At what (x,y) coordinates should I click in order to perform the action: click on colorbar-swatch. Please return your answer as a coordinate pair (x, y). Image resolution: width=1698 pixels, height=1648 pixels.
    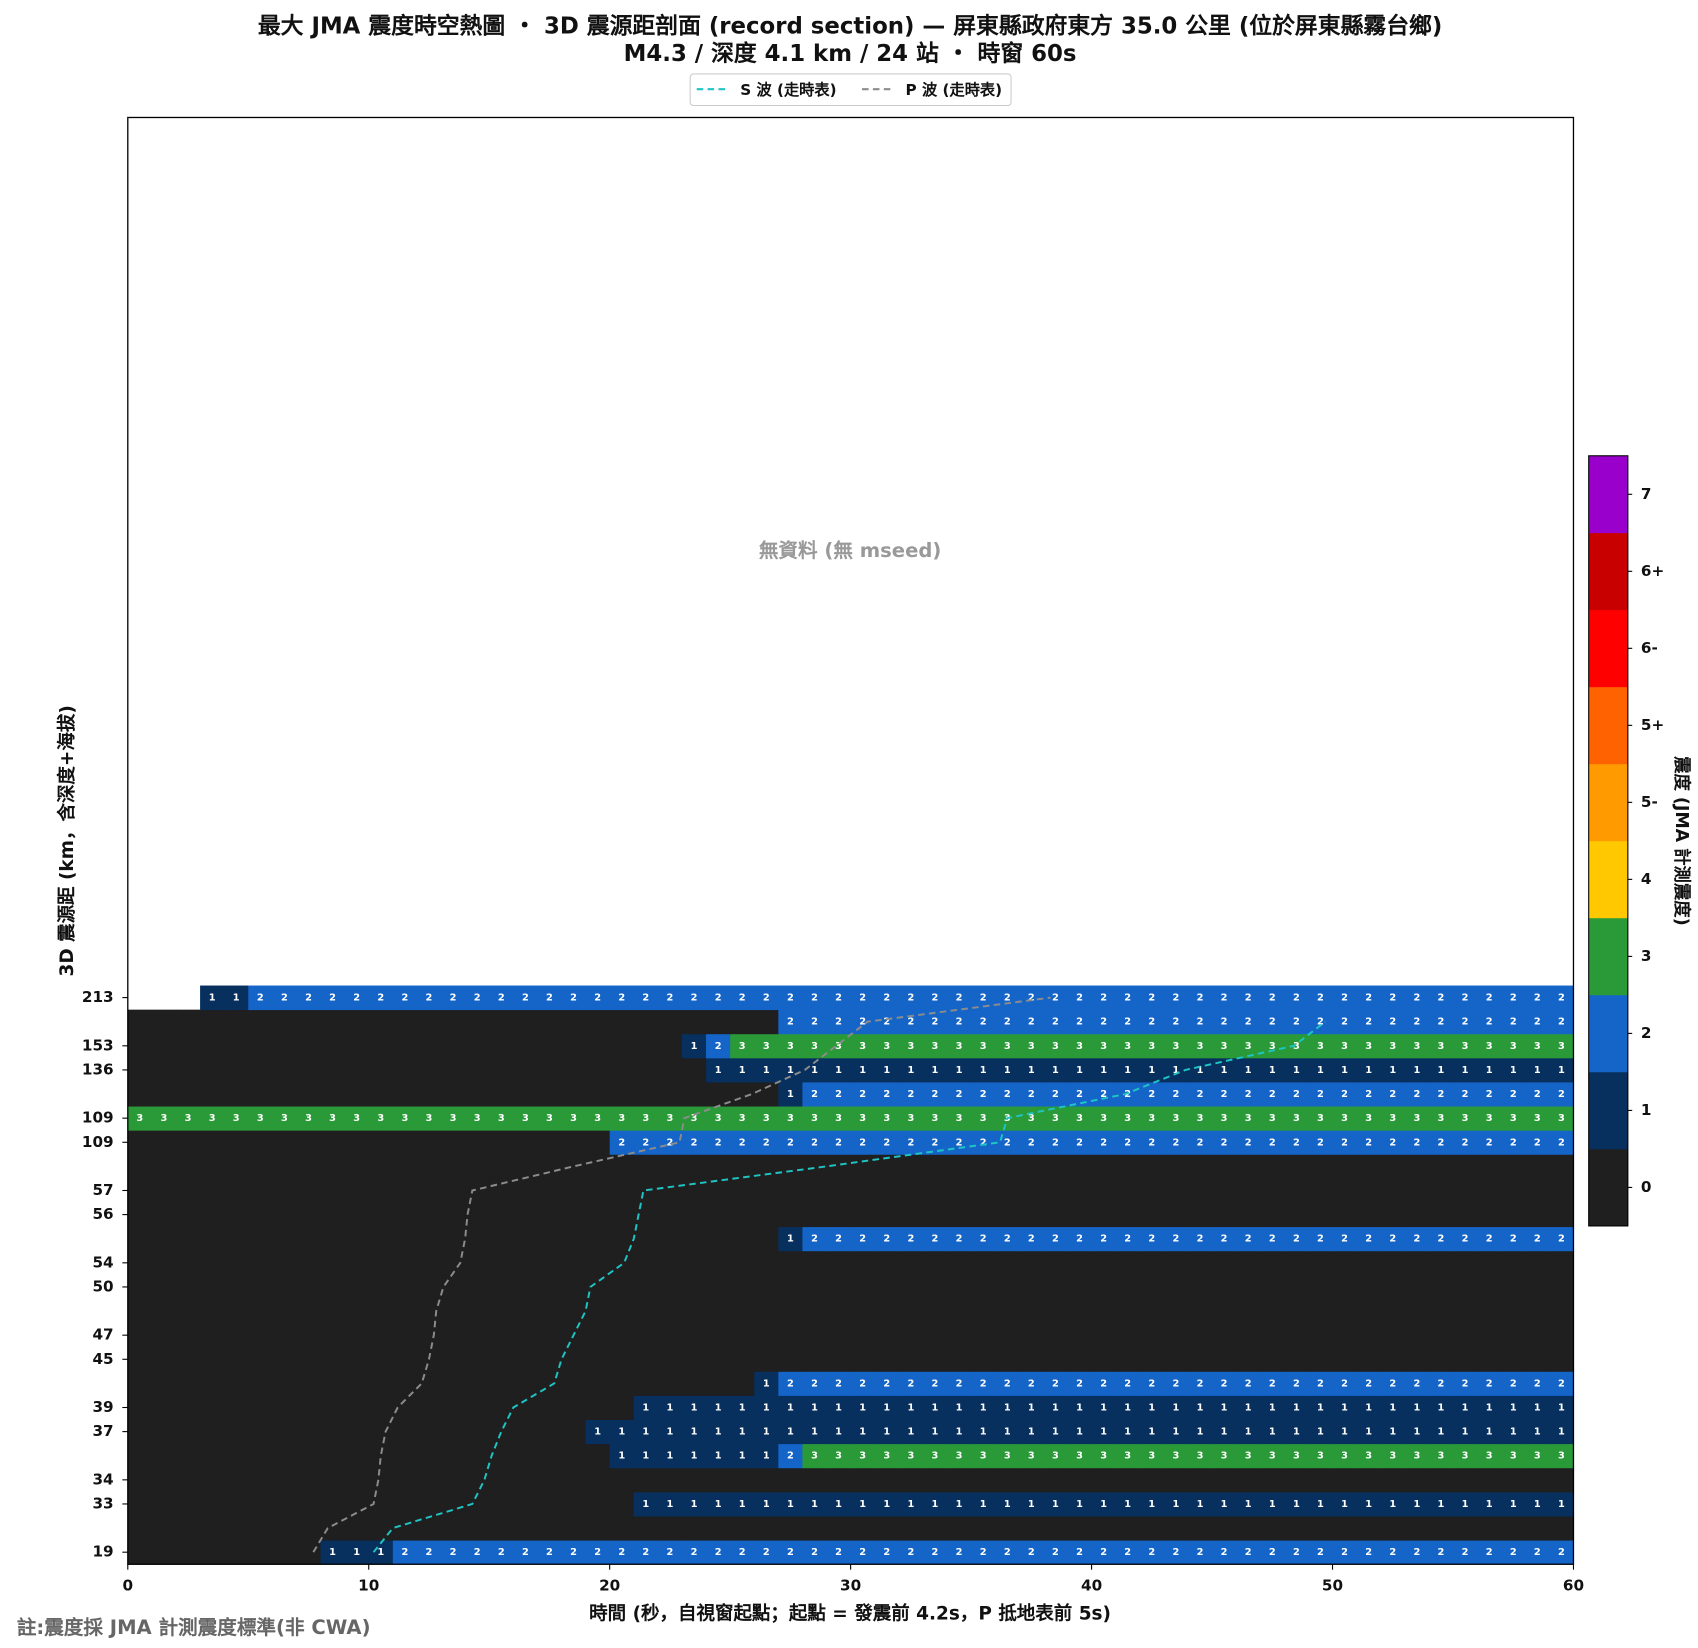
    Looking at the image, I should click on (1608, 571).